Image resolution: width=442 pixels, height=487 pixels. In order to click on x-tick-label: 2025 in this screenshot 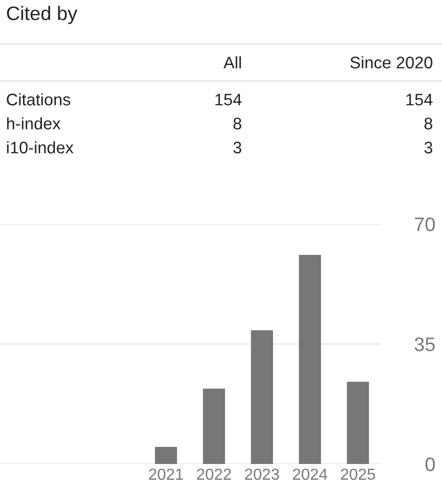, I will do `click(358, 474)`.